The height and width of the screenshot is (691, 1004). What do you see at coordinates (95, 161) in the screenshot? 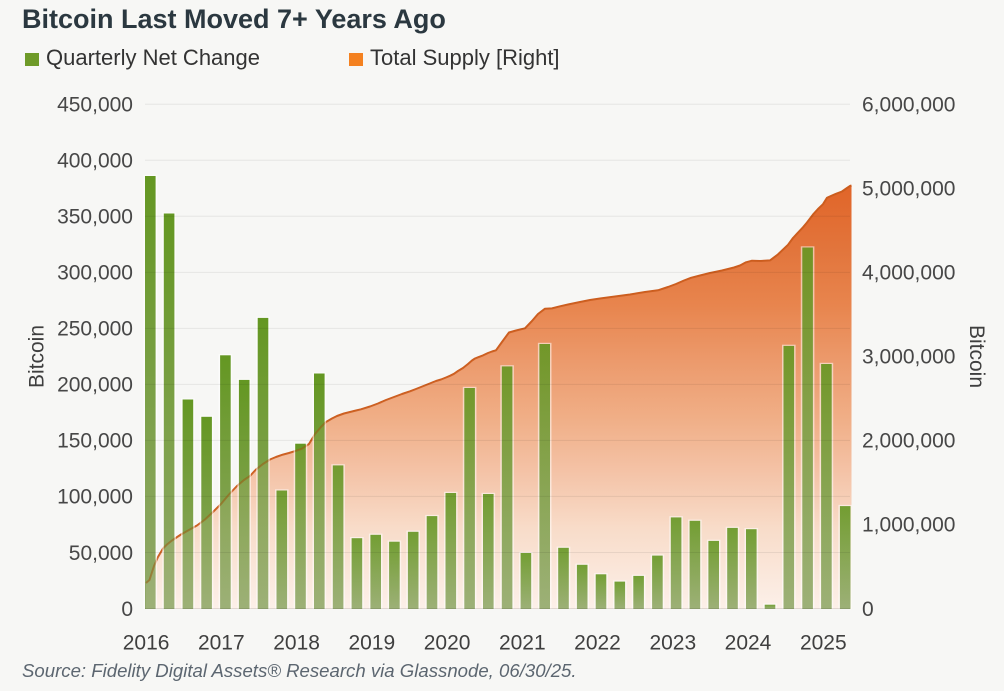
I see `svg-text: 400,000` at bounding box center [95, 161].